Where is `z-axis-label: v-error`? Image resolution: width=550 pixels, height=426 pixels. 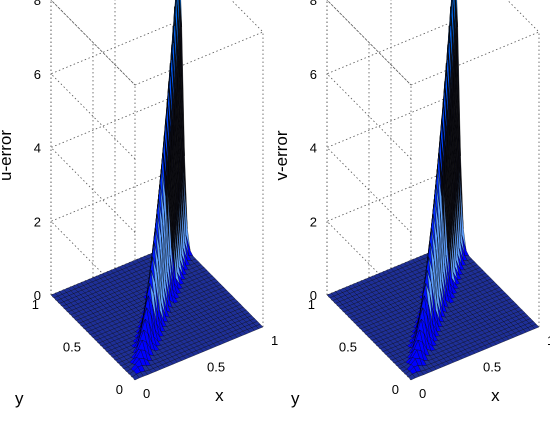 z-axis-label: v-error is located at coordinates (281, 155).